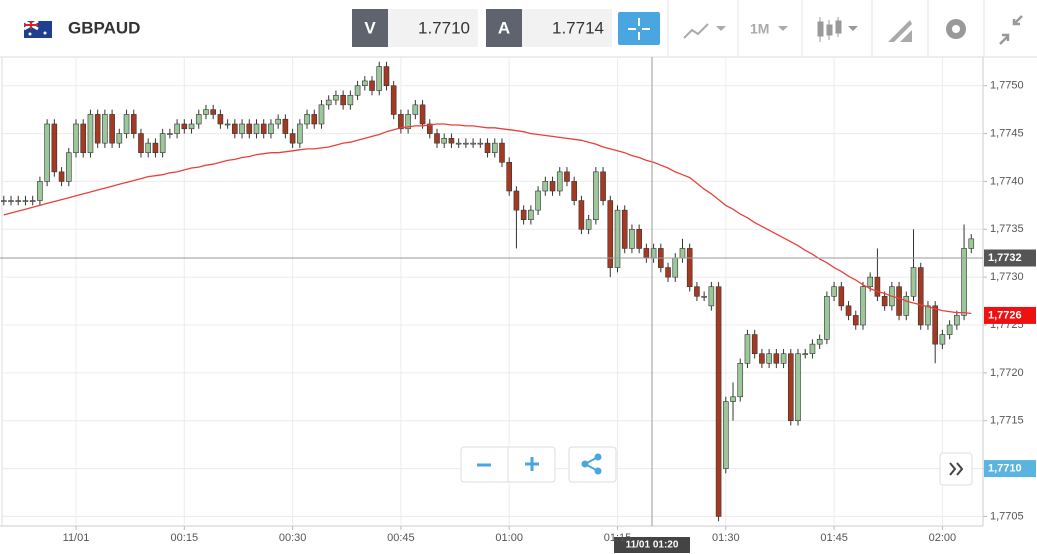 The image size is (1037, 554). What do you see at coordinates (1005, 258) in the screenshot?
I see `crosshair-price-tag: 1,7732` at bounding box center [1005, 258].